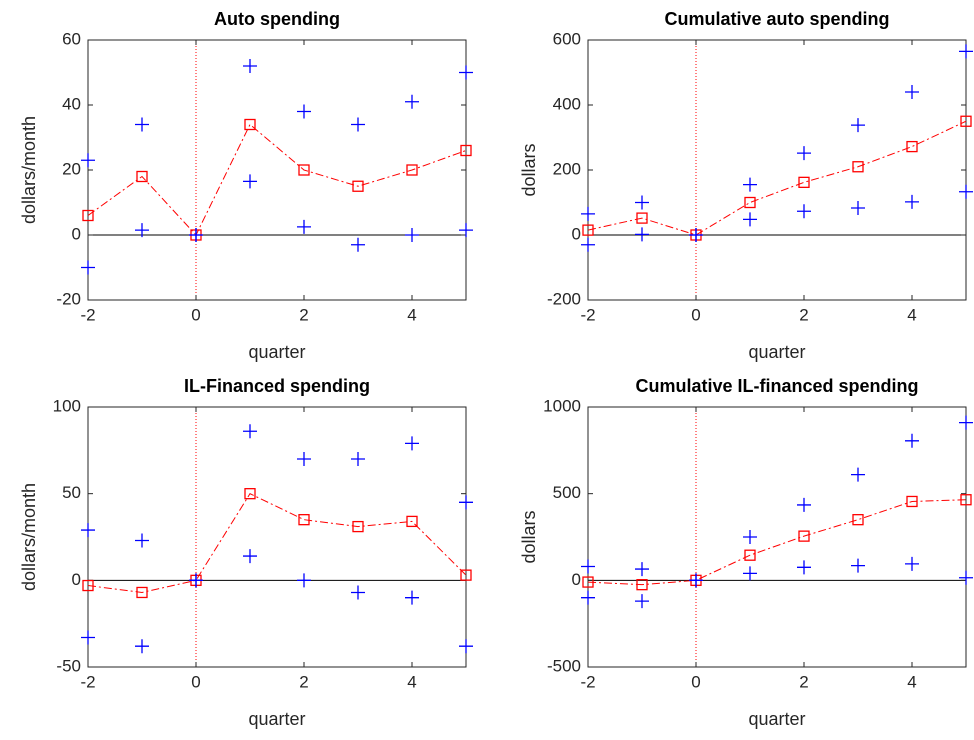  I want to click on chart-title: IL-Financed spending, so click(277, 386).